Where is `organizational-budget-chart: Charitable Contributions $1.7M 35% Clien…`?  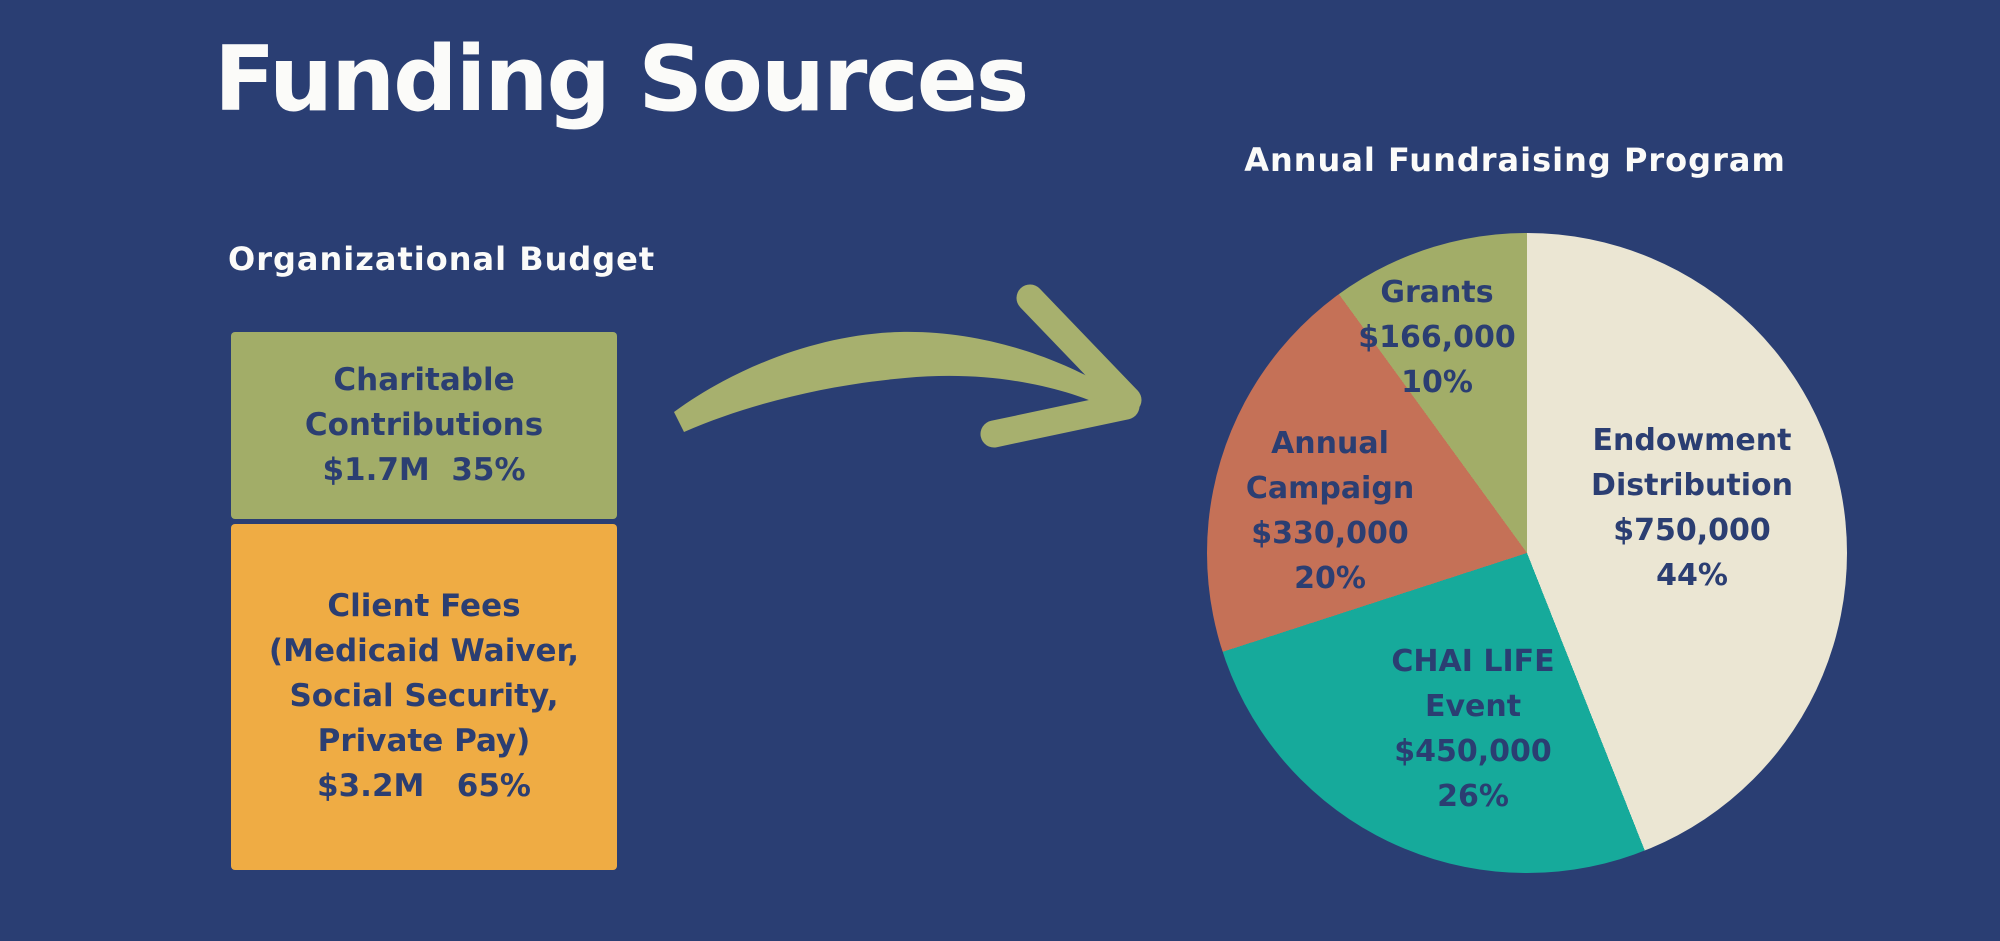 organizational-budget-chart: Charitable Contributions $1.7M 35% Clien… is located at coordinates (424, 601).